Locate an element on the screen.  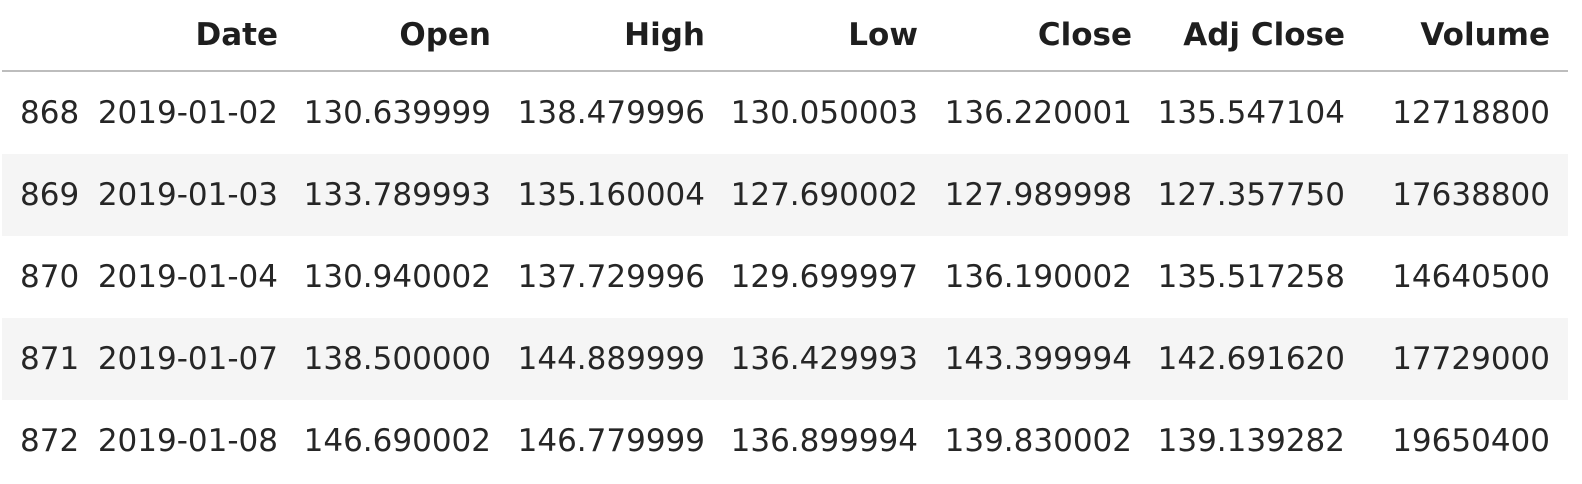
row-index: 871 is located at coordinates (49, 359).